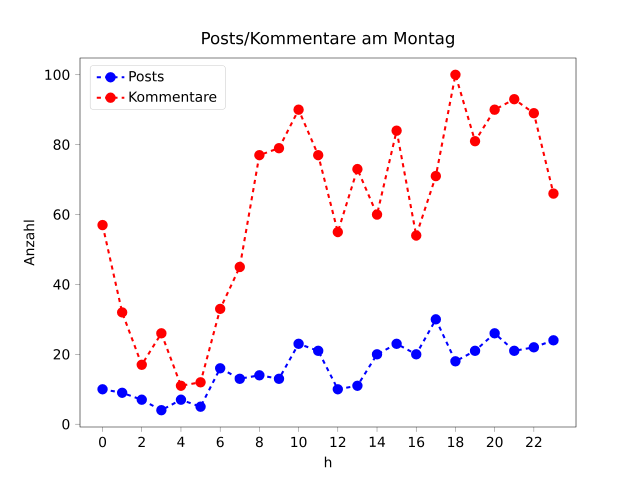 Image resolution: width=640 pixels, height=480 pixels. What do you see at coordinates (220, 442) in the screenshot?
I see `x-tick-label: 6` at bounding box center [220, 442].